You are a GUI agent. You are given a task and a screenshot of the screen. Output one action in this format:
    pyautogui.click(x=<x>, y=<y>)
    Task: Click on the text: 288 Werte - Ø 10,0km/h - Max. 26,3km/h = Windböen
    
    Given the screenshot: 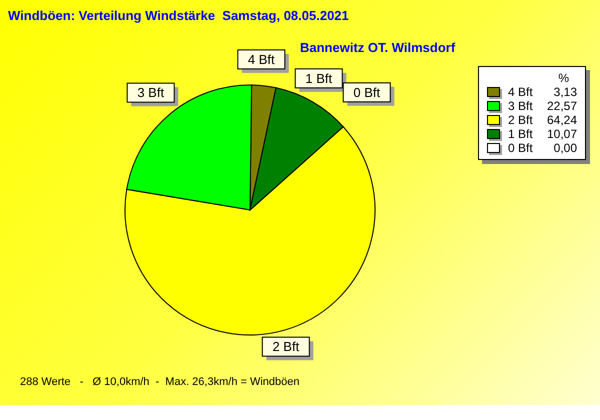 What is the action you would take?
    pyautogui.click(x=160, y=382)
    